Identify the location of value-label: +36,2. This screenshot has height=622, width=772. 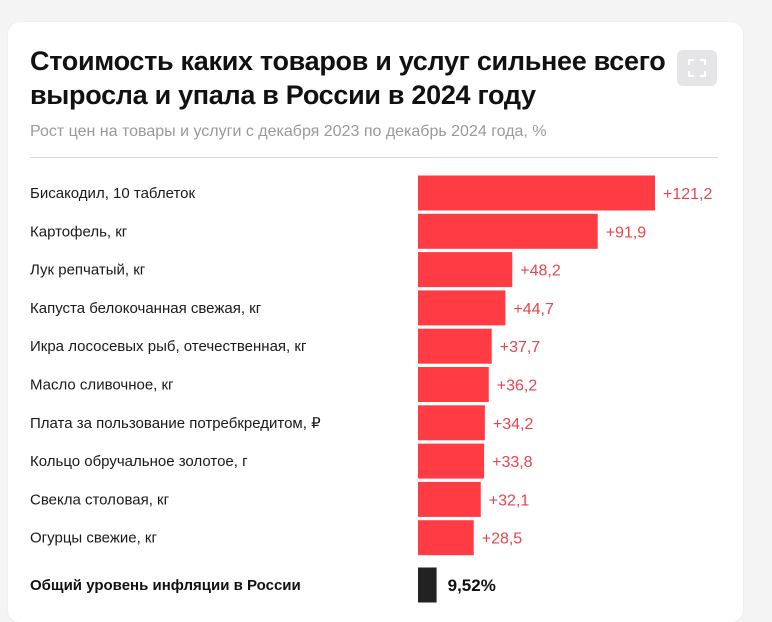
(517, 386).